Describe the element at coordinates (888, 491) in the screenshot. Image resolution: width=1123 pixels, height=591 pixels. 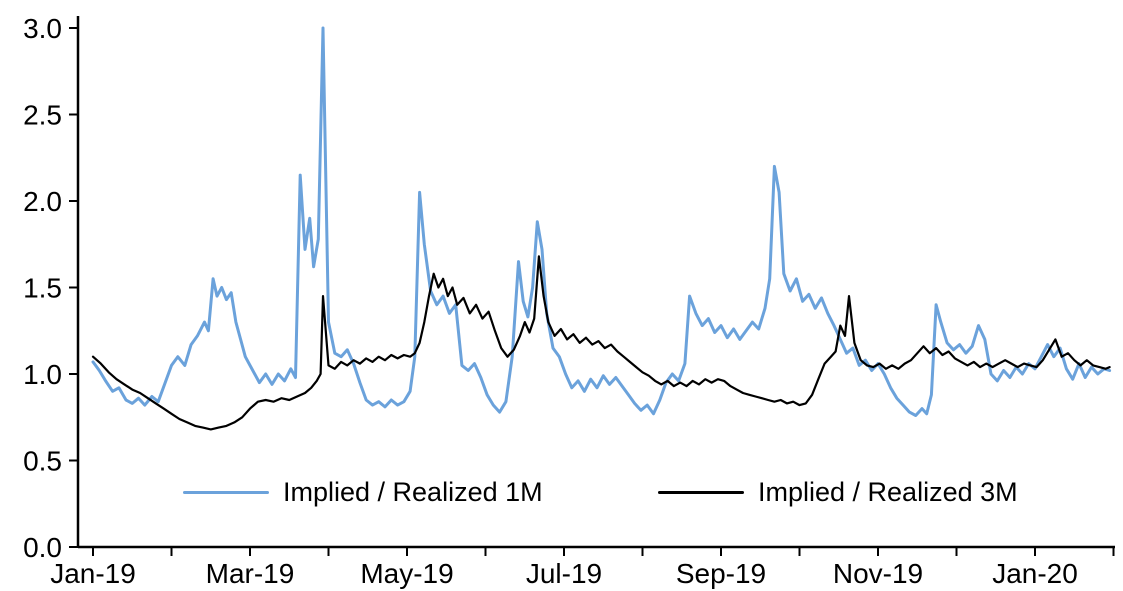
I see `legend-label-3m: Implied / Realized 3M` at that location.